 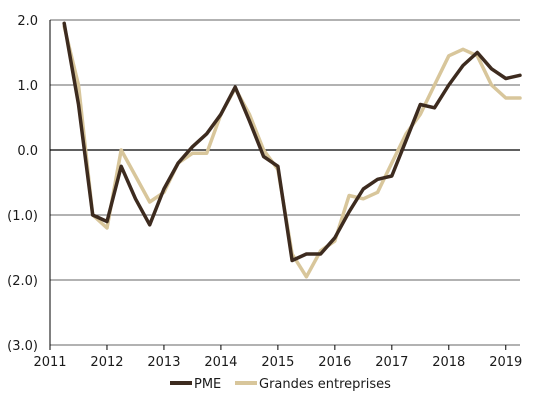 I want to click on y-tick-label: (3.0), so click(x=22, y=346).